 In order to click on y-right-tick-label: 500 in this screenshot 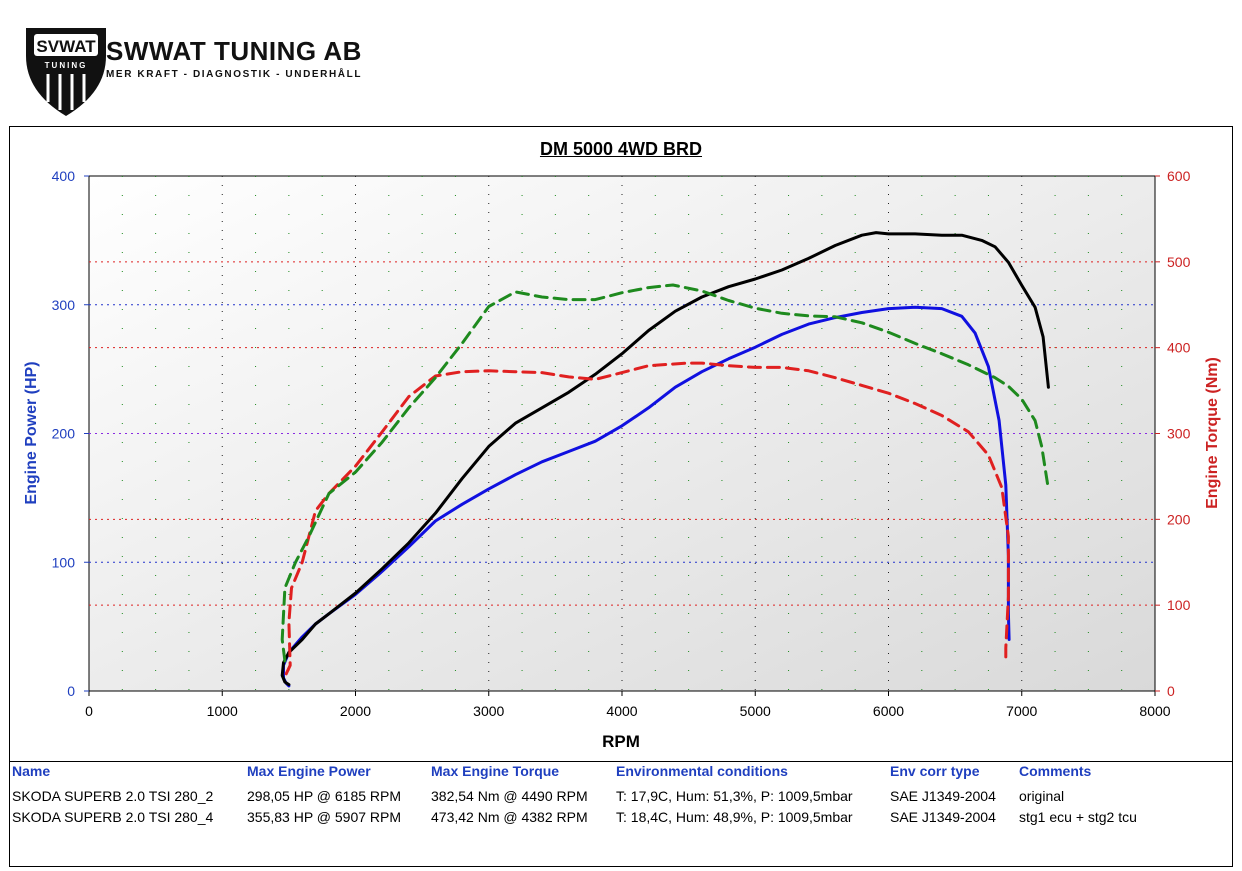, I will do `click(1179, 262)`.